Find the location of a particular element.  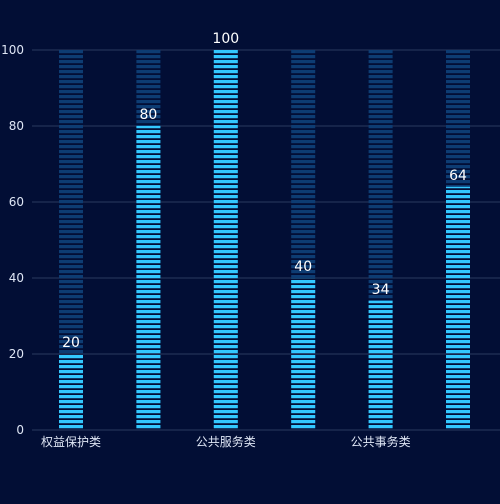

y-axis: 0 20 40 60 80 100 is located at coordinates (12, 240).